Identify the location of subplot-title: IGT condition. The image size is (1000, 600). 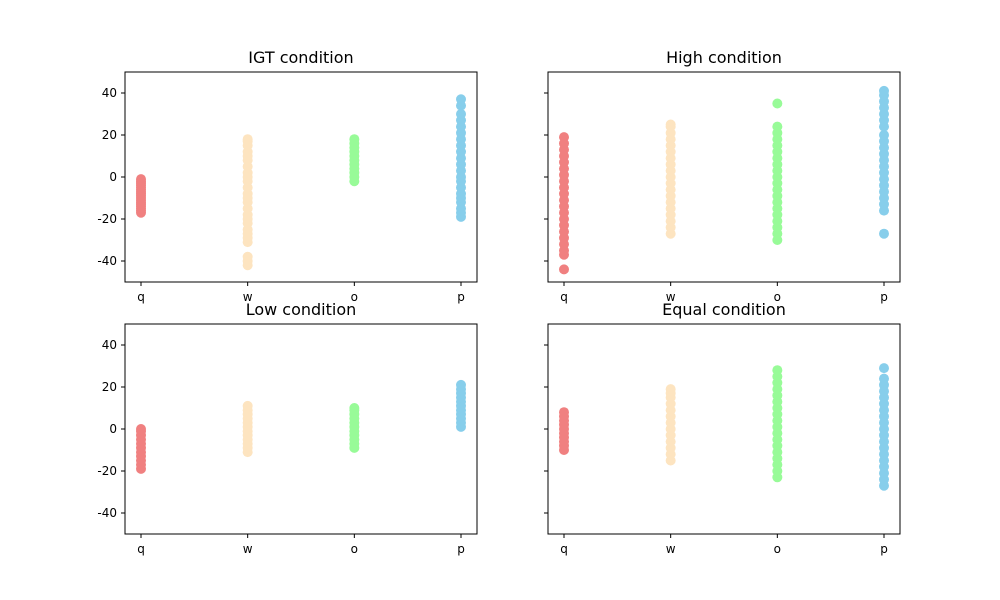
(300, 57).